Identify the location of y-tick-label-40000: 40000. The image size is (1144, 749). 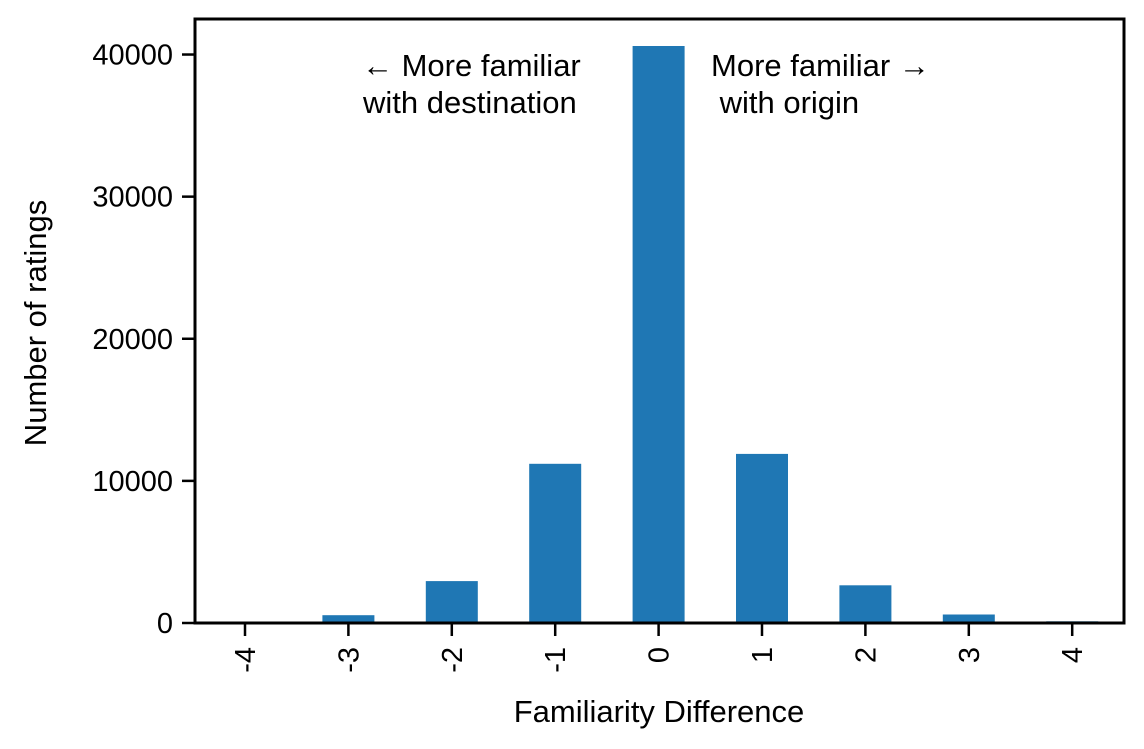
(132, 56).